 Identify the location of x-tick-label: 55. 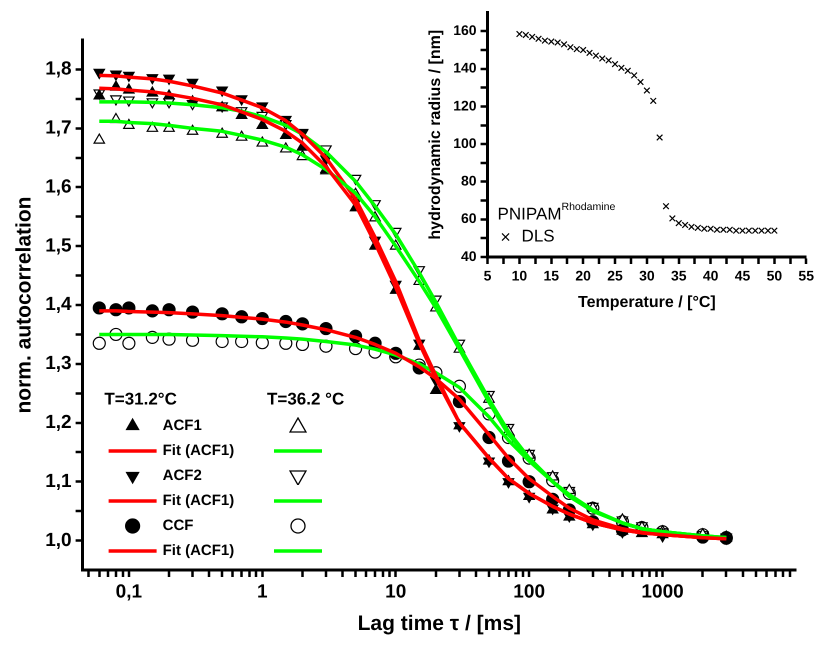
(806, 275).